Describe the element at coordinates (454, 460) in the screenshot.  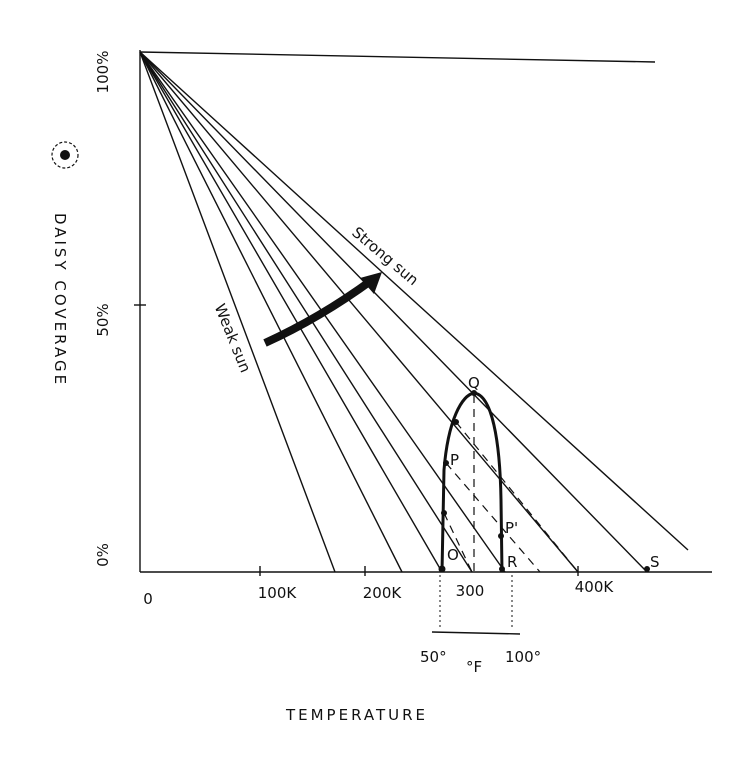
I see `point-label: P` at that location.